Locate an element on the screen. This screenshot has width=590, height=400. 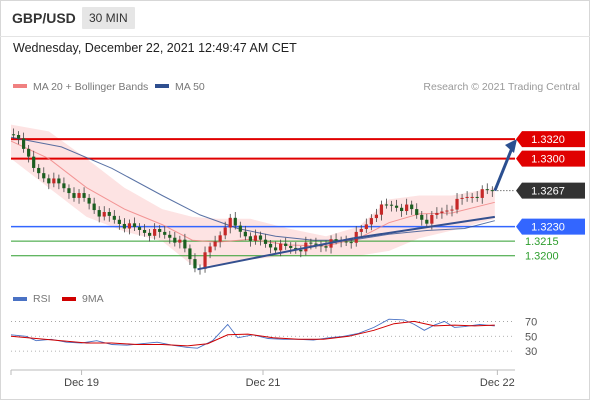
rsi-legend-label: RSI is located at coordinates (42, 299).